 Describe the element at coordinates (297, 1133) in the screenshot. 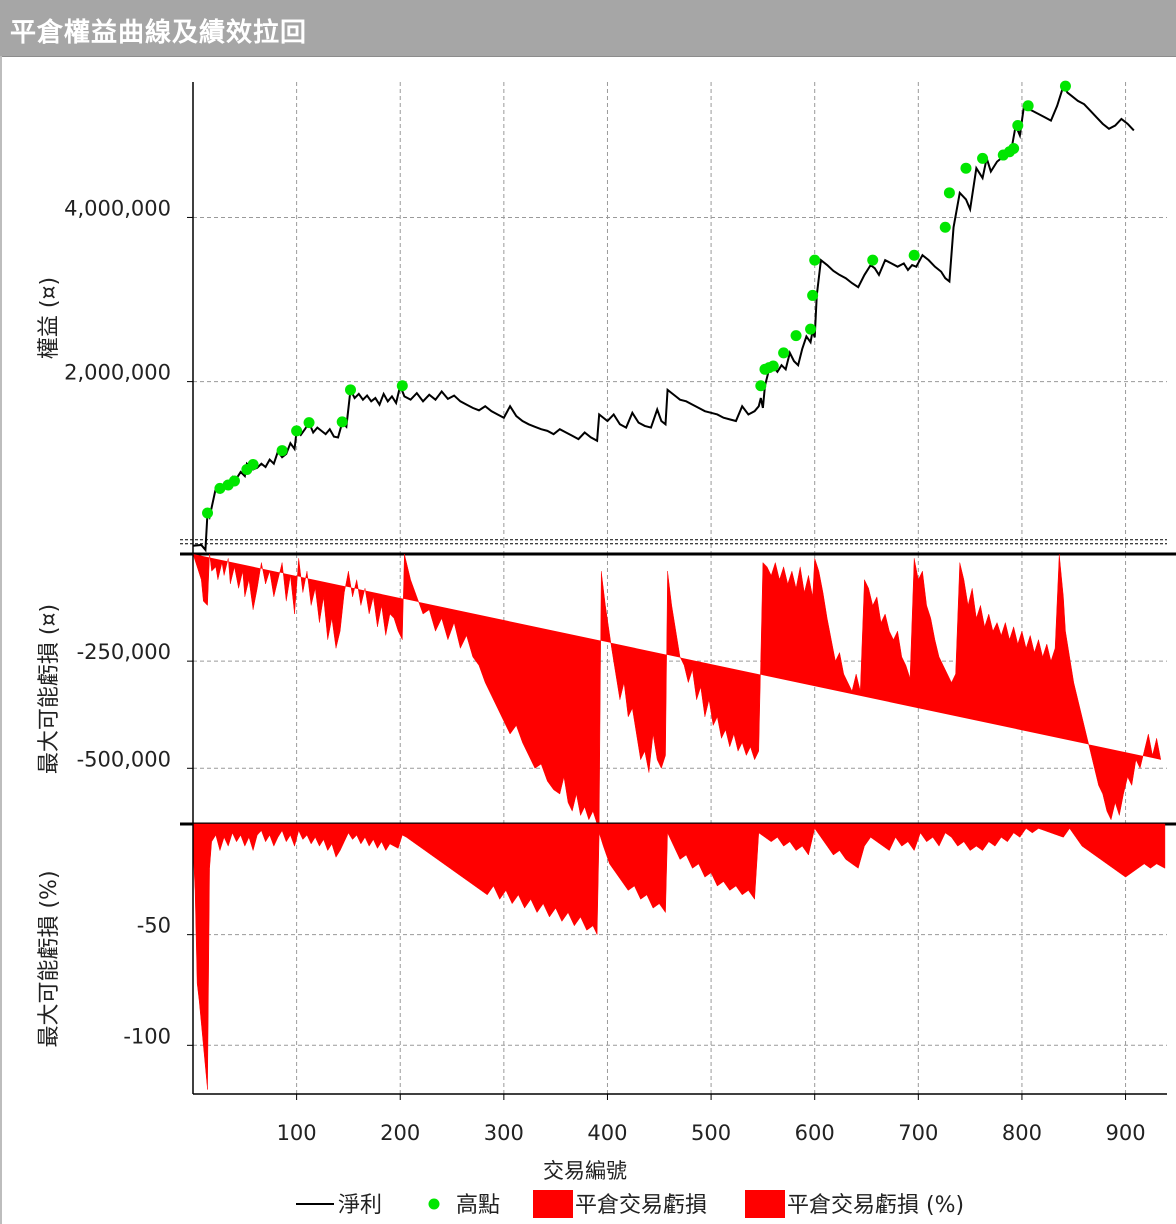

I see `x-tick-label: 100` at that location.